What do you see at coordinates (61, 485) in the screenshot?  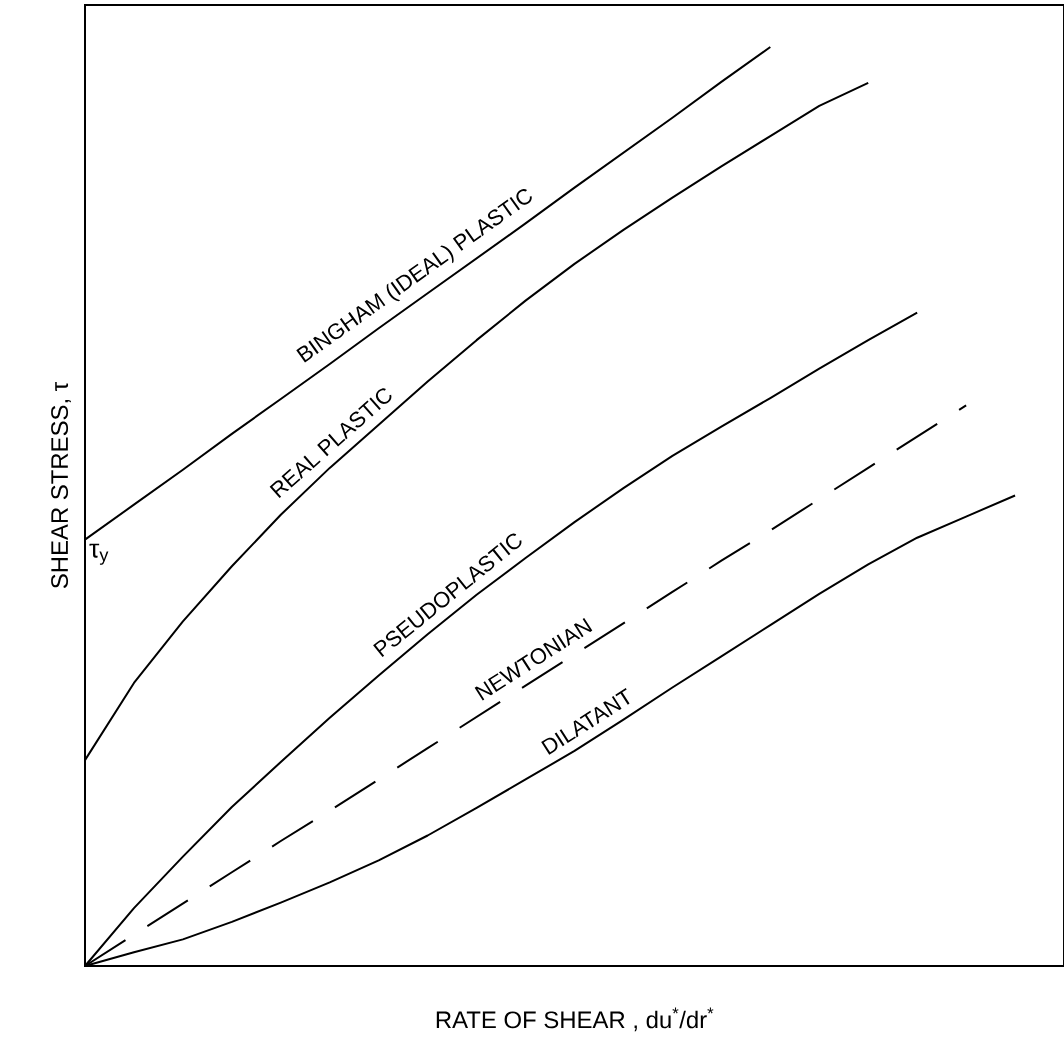 I see `y-axis-title: SHEAR STRESS, τ` at bounding box center [61, 485].